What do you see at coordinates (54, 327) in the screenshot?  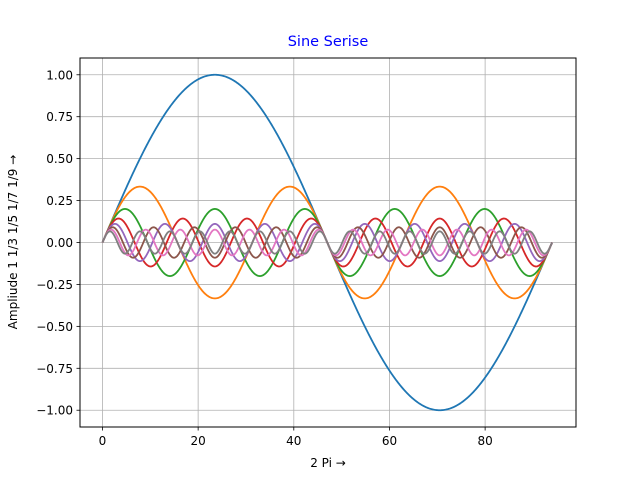 I see `y-tick-label: −0.50` at bounding box center [54, 327].